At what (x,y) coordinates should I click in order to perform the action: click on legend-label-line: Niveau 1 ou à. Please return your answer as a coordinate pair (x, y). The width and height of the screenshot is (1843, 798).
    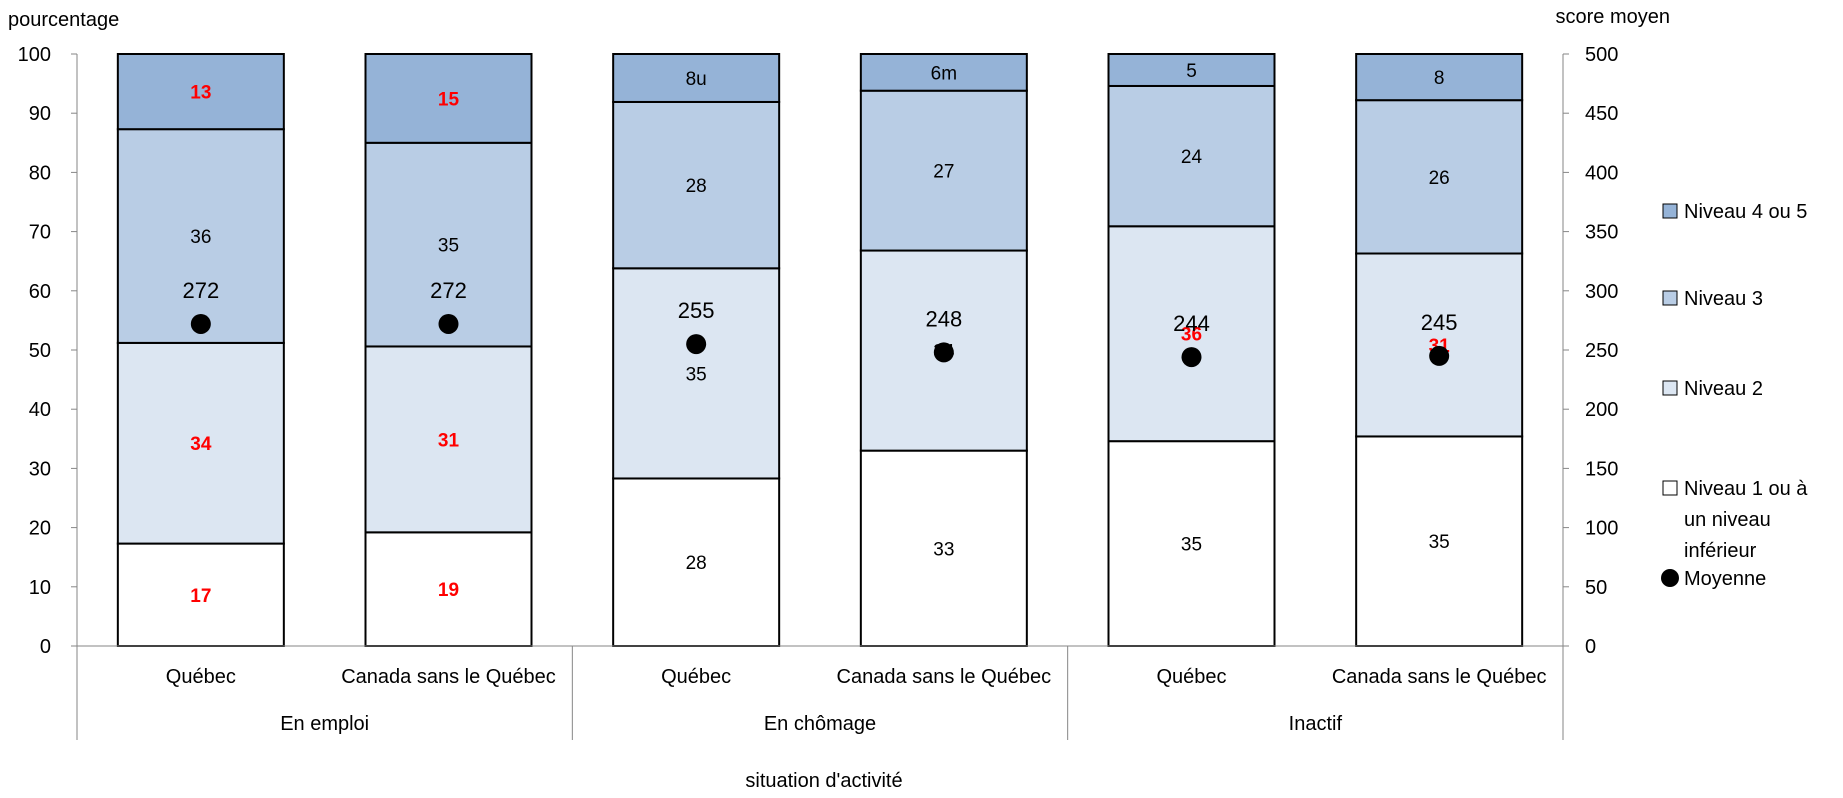
    Looking at the image, I should click on (1746, 489).